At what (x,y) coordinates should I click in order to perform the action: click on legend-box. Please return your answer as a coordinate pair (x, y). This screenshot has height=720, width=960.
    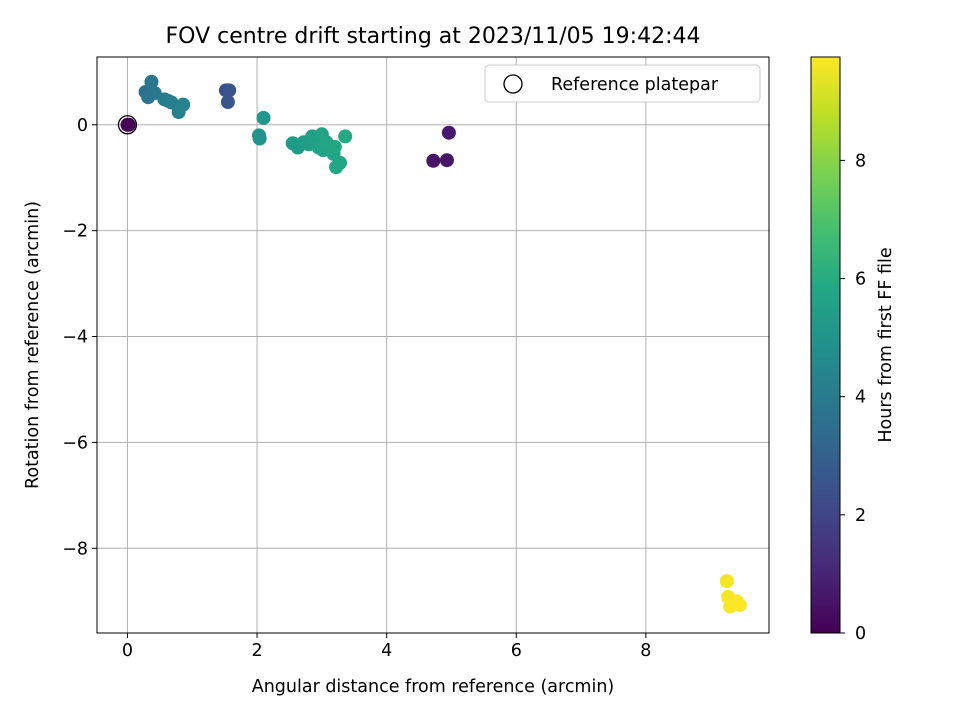
    Looking at the image, I should click on (622, 83).